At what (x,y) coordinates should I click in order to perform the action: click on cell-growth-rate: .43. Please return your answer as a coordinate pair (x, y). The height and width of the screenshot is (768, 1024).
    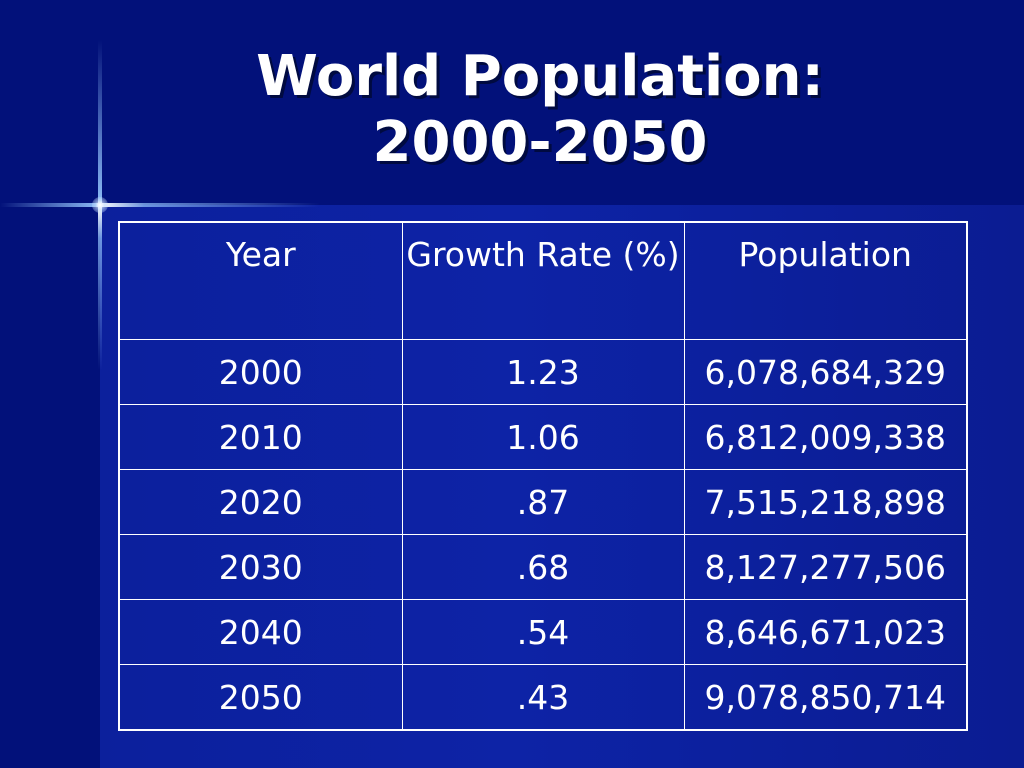
    Looking at the image, I should click on (543, 697).